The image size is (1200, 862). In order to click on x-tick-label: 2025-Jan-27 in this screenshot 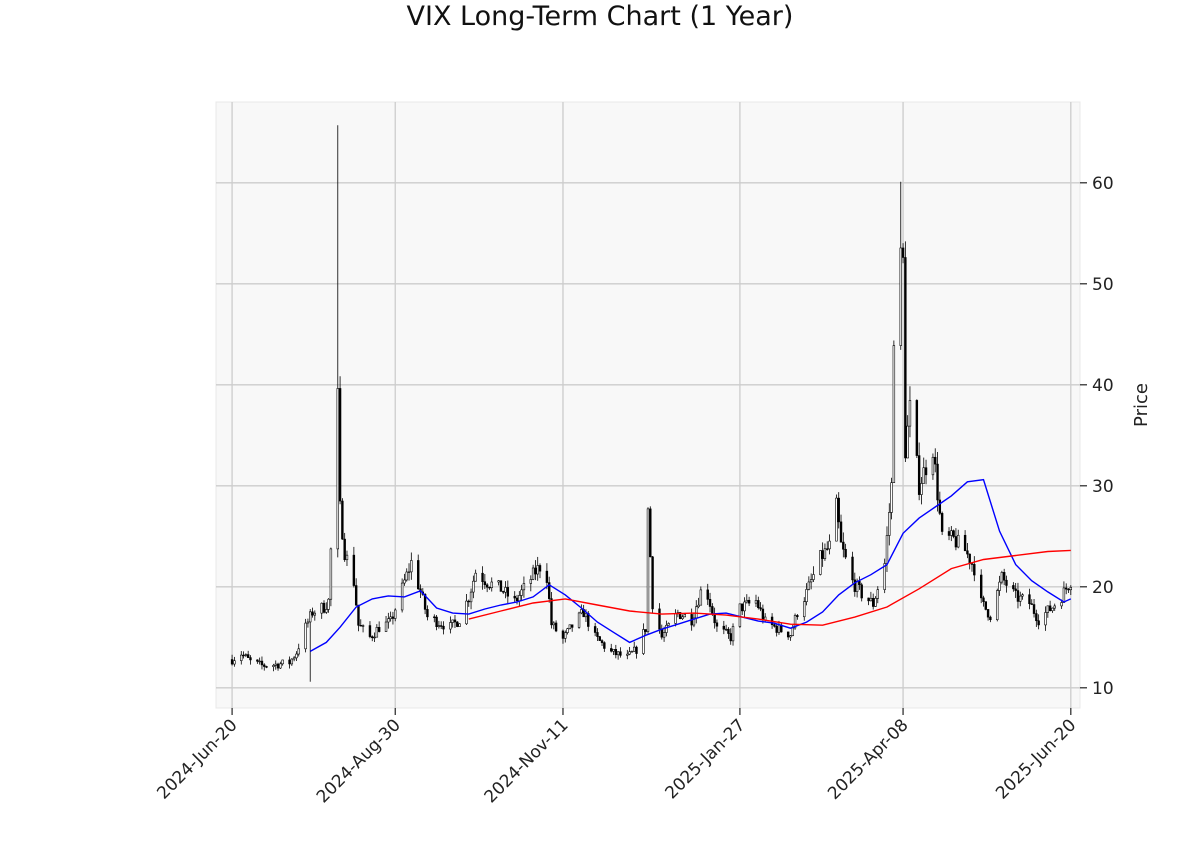, I will do `click(706, 759)`.